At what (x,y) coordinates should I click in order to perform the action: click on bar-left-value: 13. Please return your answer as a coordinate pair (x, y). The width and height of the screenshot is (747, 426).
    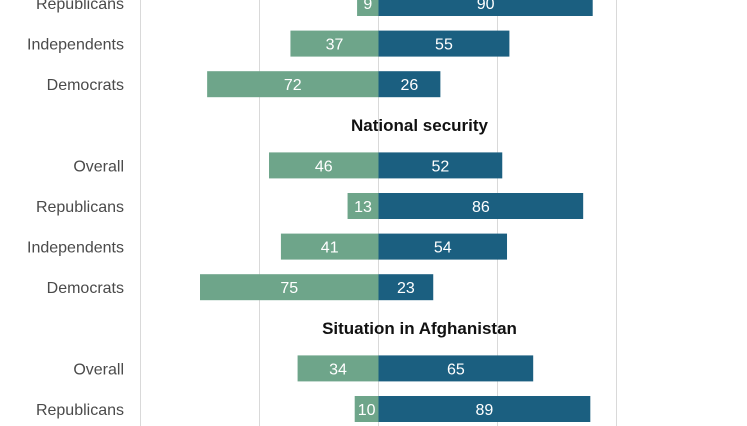
    Looking at the image, I should click on (363, 207).